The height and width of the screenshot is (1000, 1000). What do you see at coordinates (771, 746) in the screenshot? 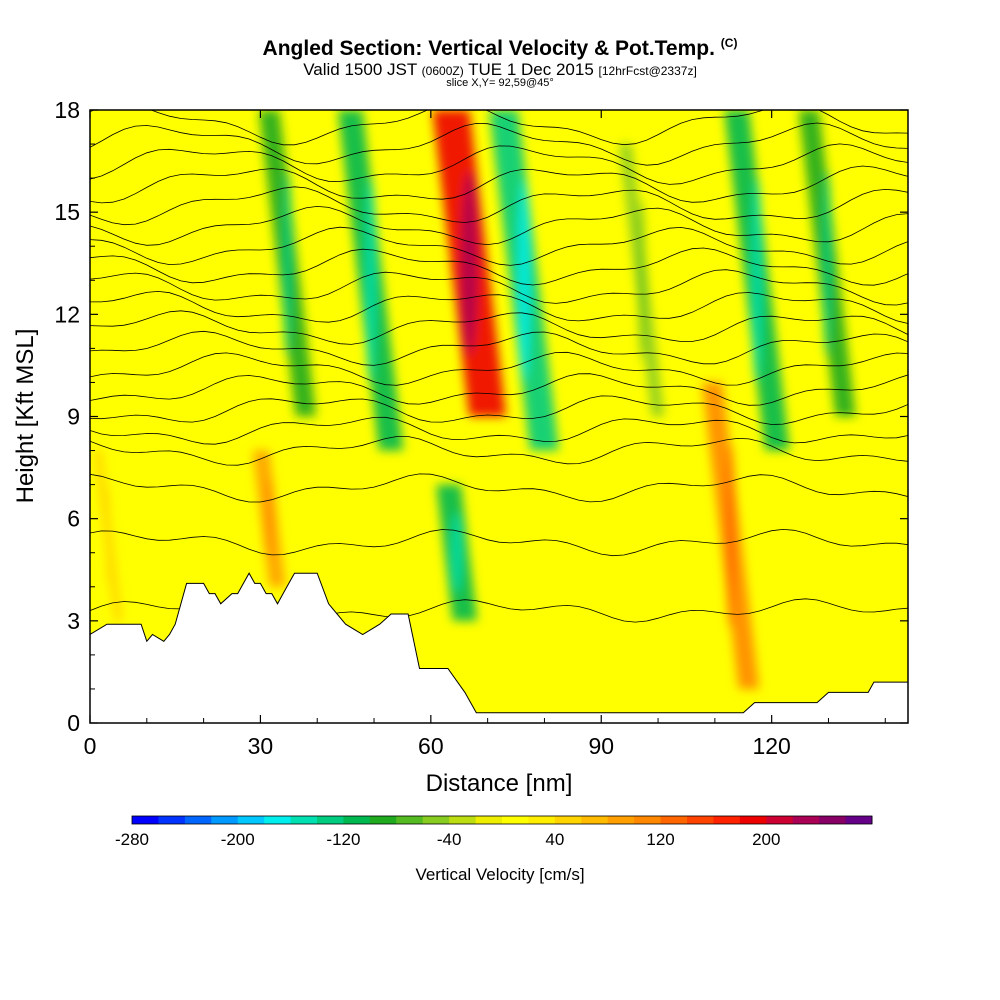
I see `x-tick-label-4: 120` at bounding box center [771, 746].